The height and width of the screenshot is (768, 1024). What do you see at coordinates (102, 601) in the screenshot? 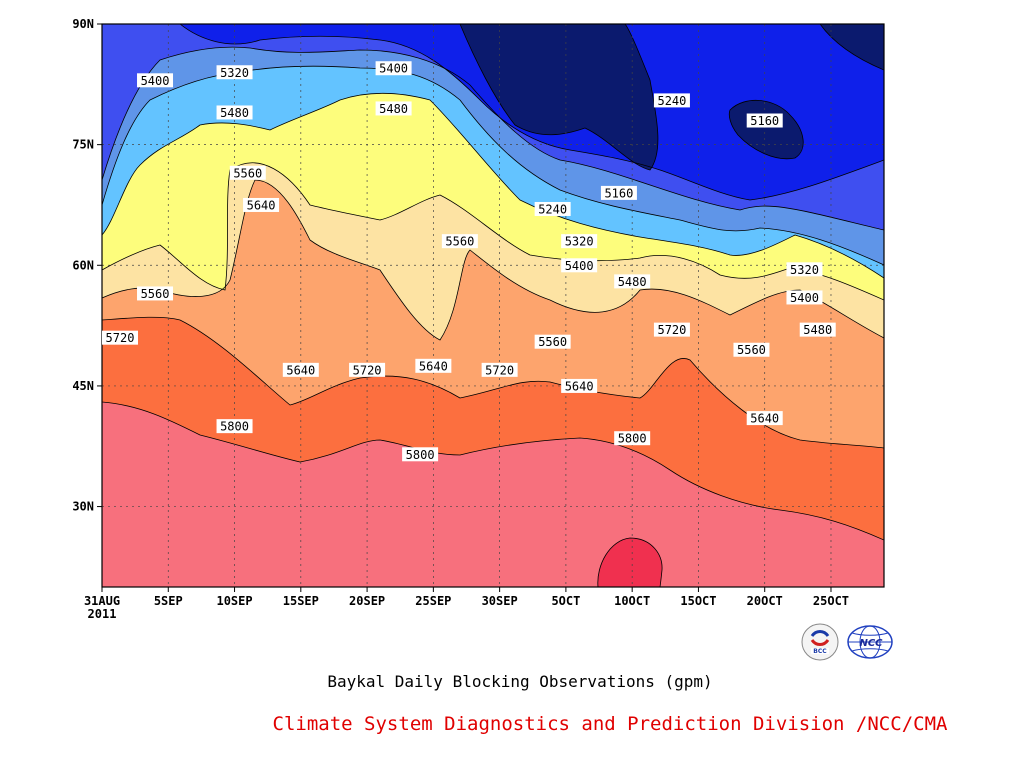
I see `x-tick-label: 31AUG` at bounding box center [102, 601].